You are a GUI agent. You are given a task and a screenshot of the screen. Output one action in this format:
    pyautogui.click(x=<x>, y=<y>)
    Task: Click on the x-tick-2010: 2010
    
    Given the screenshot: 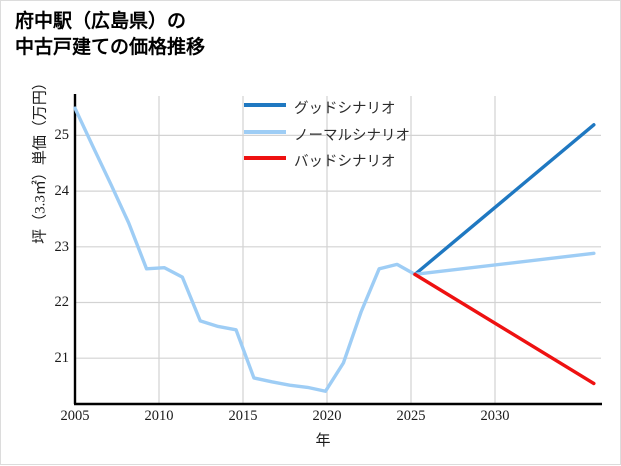 What is the action you would take?
    pyautogui.click(x=159, y=416)
    